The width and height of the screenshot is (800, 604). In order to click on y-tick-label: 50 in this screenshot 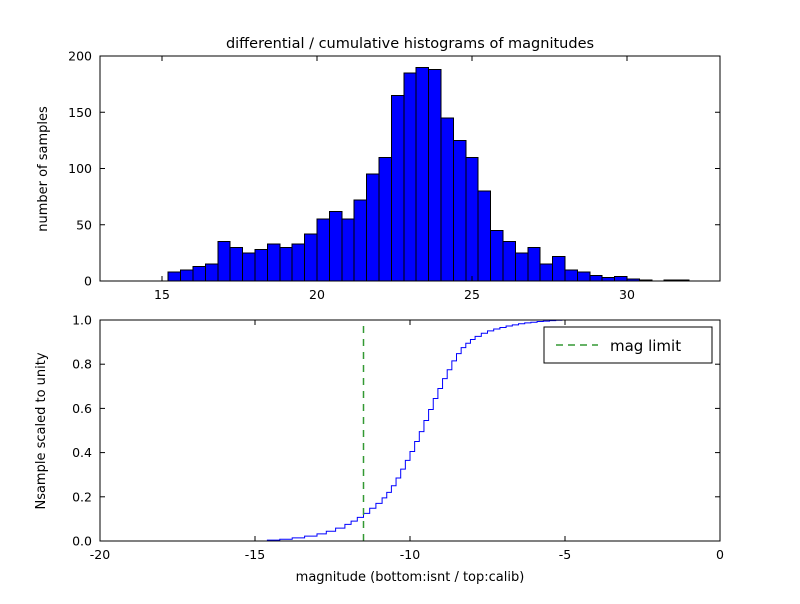, I will do `click(84, 224)`.